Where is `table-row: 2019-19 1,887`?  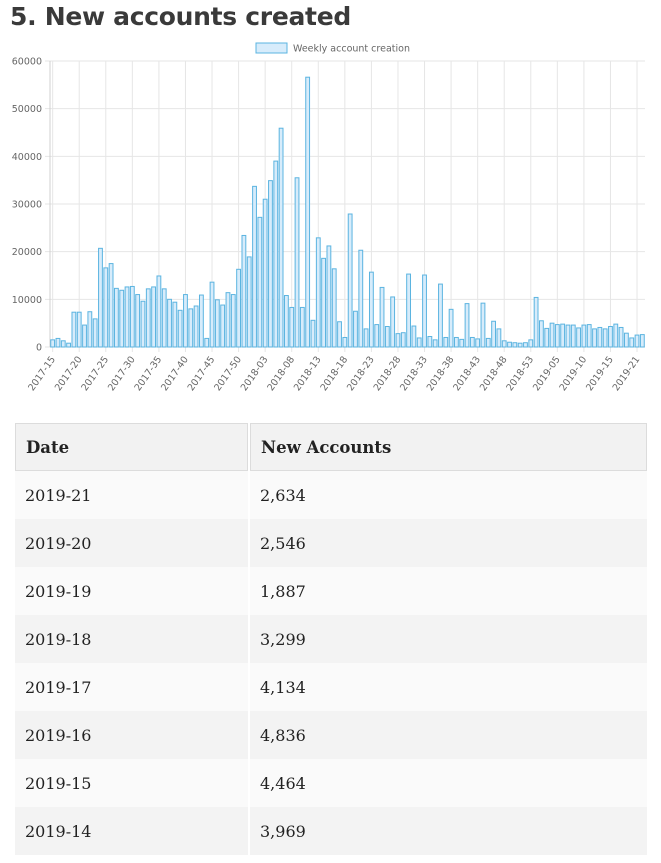
table-row: 2019-19 1,887 is located at coordinates (331, 591).